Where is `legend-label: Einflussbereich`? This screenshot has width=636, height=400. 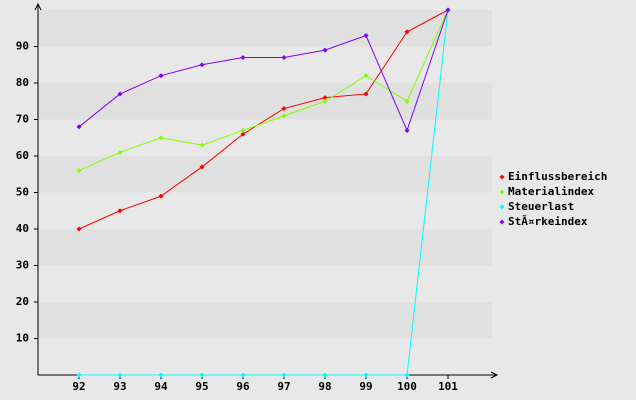 legend-label: Einflussbereich is located at coordinates (557, 176).